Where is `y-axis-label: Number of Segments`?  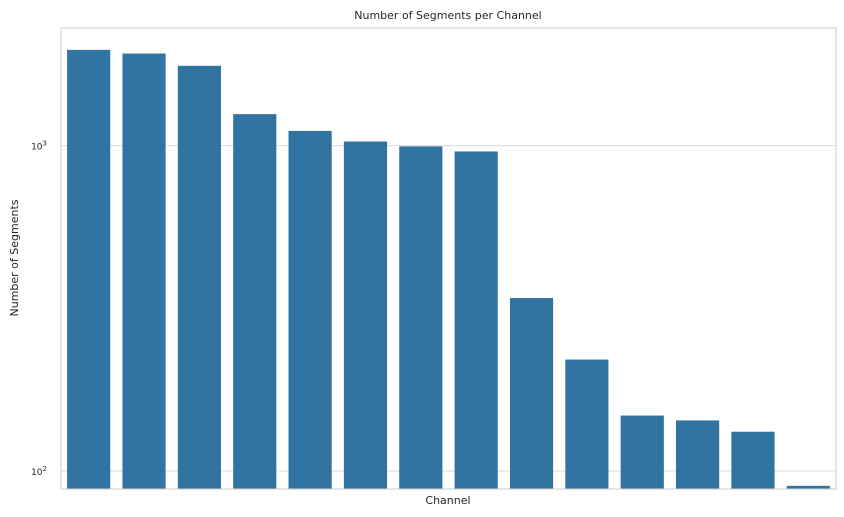 y-axis-label: Number of Segments is located at coordinates (14, 257).